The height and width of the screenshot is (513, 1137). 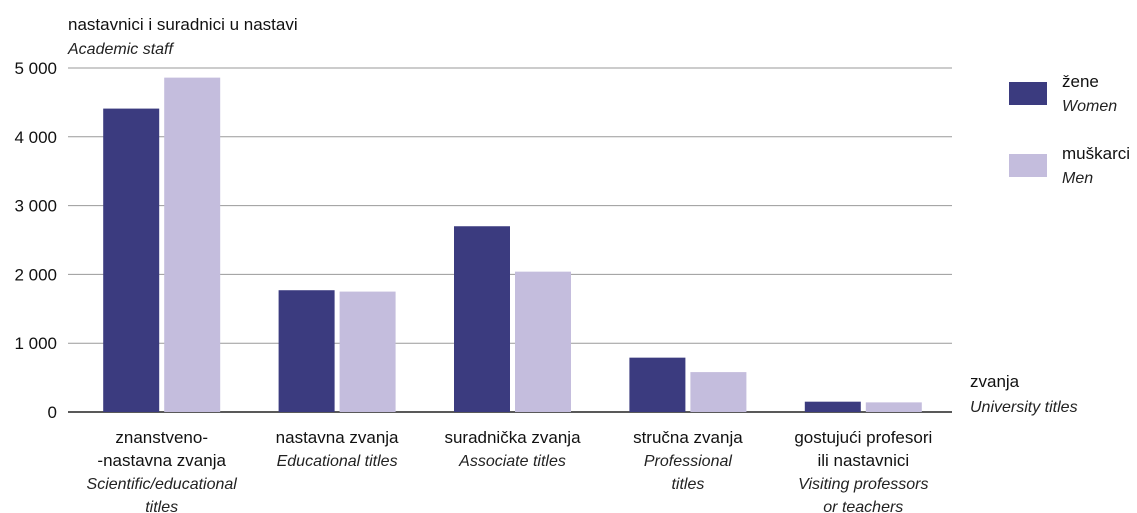 I want to click on x-tick-label: gostujući profesori, so click(x=863, y=437).